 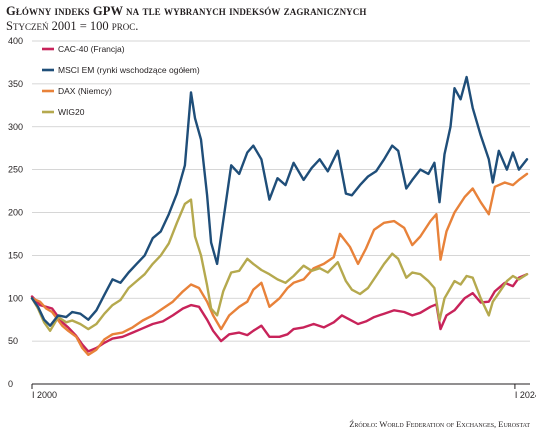 I want to click on x-tick-label: I 2024, so click(x=525, y=395).